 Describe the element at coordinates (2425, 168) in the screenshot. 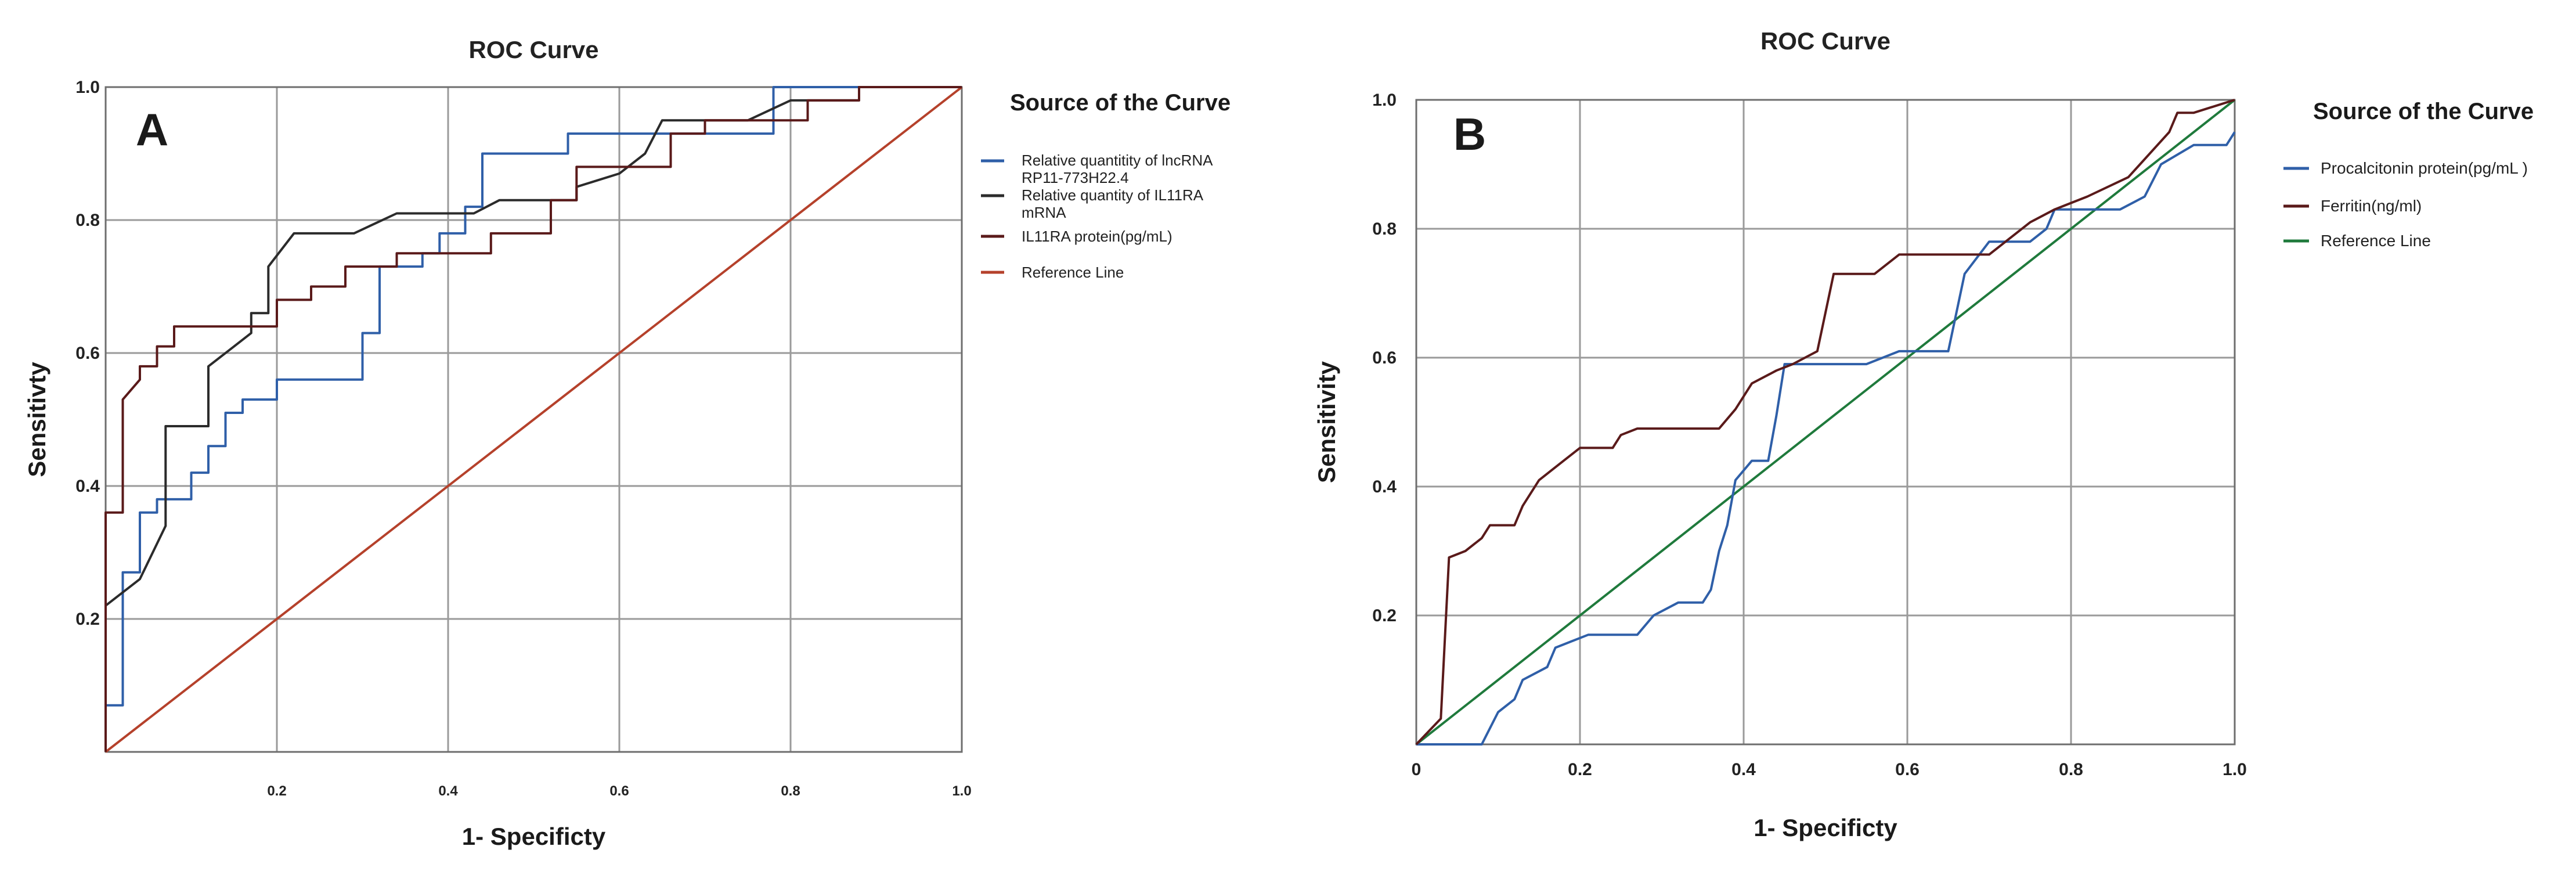

I see `legend-label: Procalcitonin protein(pg/mL )` at that location.